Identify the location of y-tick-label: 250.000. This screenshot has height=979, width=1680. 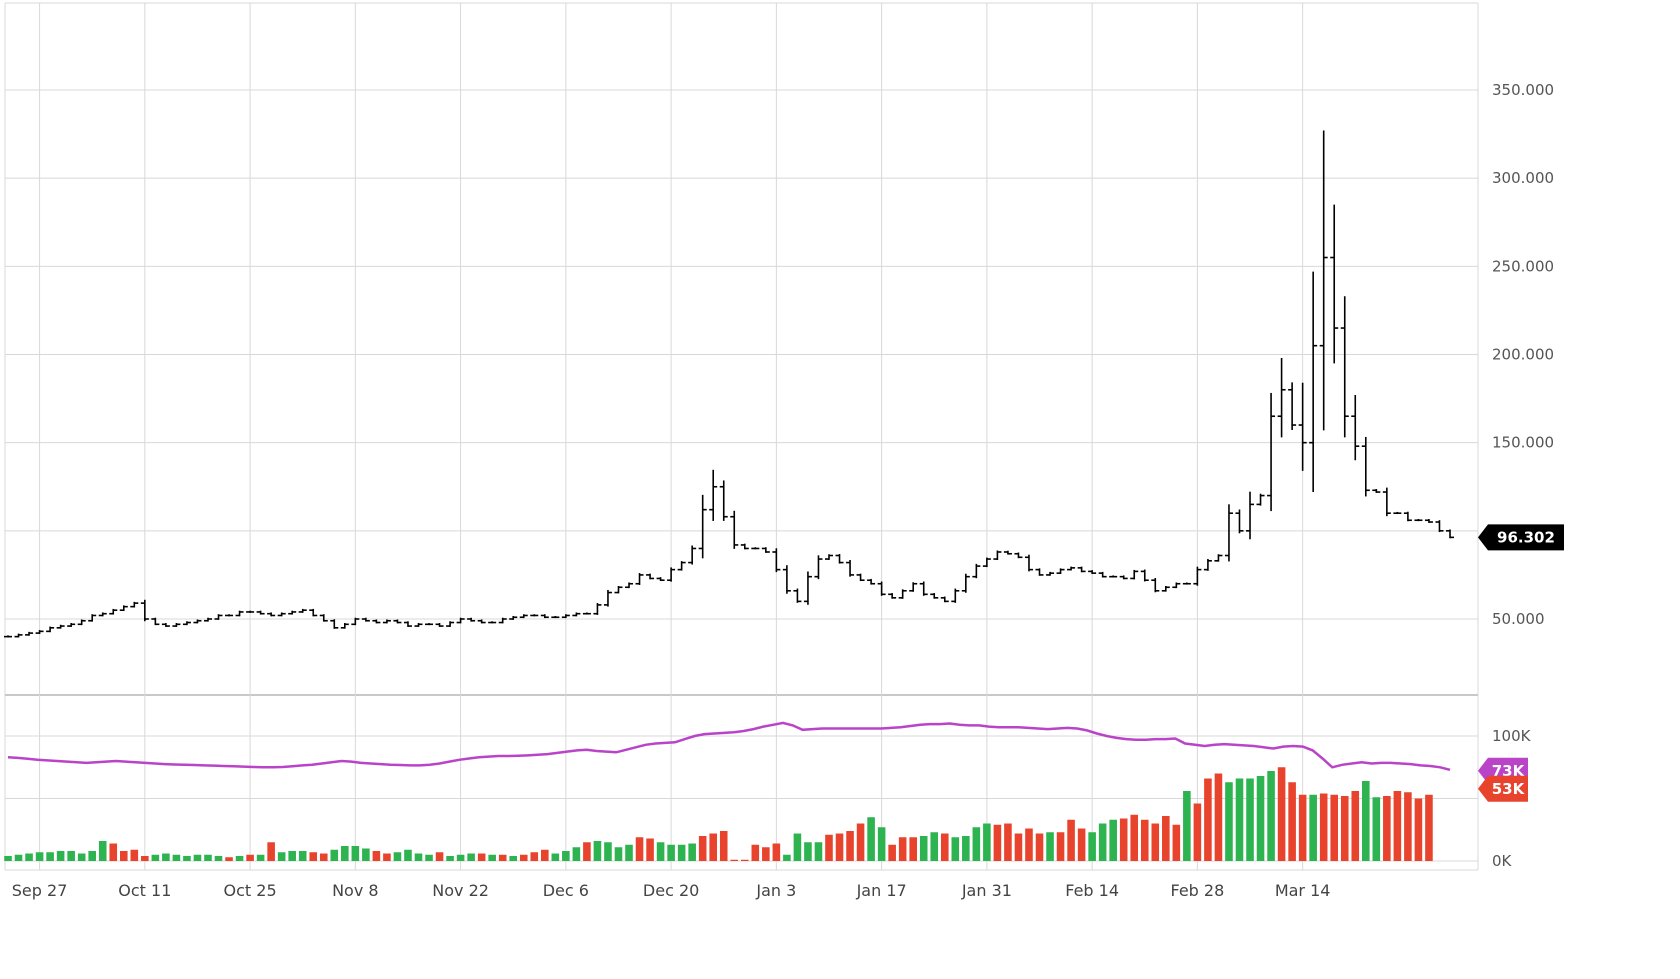
(1523, 266).